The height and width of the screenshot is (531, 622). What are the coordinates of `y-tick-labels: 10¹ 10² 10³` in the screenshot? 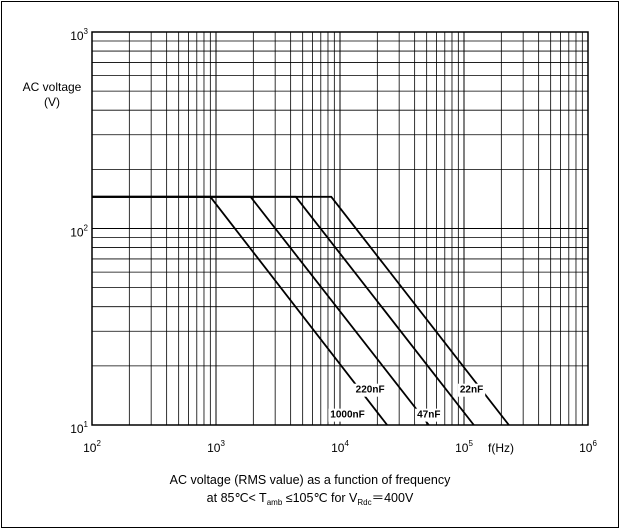 It's located at (79, 231).